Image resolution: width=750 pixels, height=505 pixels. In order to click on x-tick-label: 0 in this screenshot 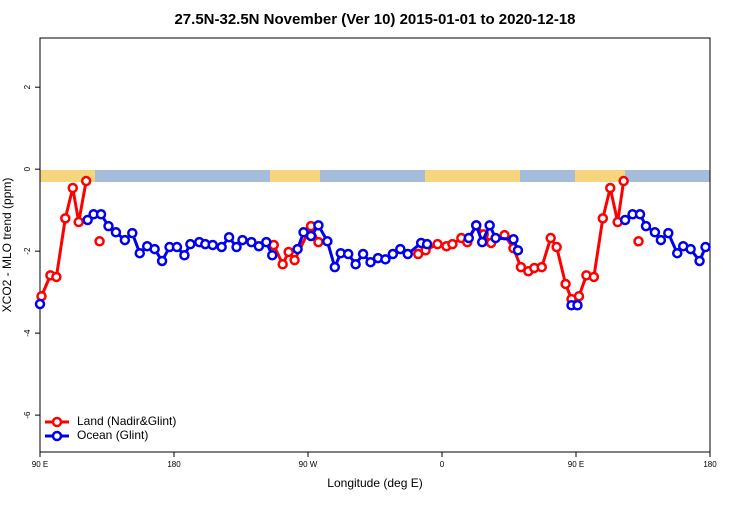, I will do `click(442, 464)`.